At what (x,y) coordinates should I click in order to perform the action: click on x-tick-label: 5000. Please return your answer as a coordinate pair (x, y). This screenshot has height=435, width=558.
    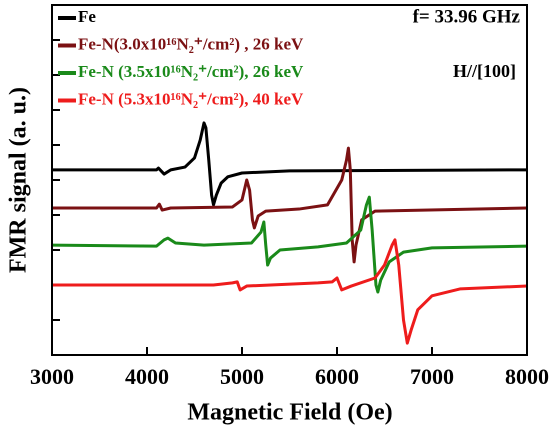
    Looking at the image, I should click on (242, 376).